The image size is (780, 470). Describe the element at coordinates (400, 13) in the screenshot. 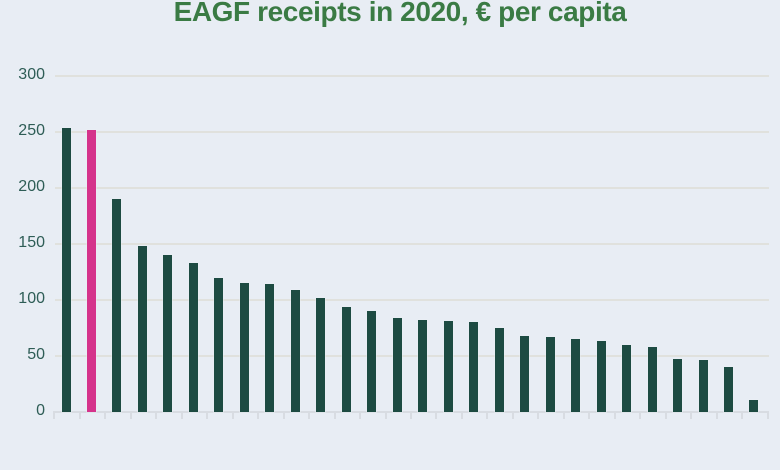

I see `chart-title: EAGF receipts in 2020, € per capita` at that location.